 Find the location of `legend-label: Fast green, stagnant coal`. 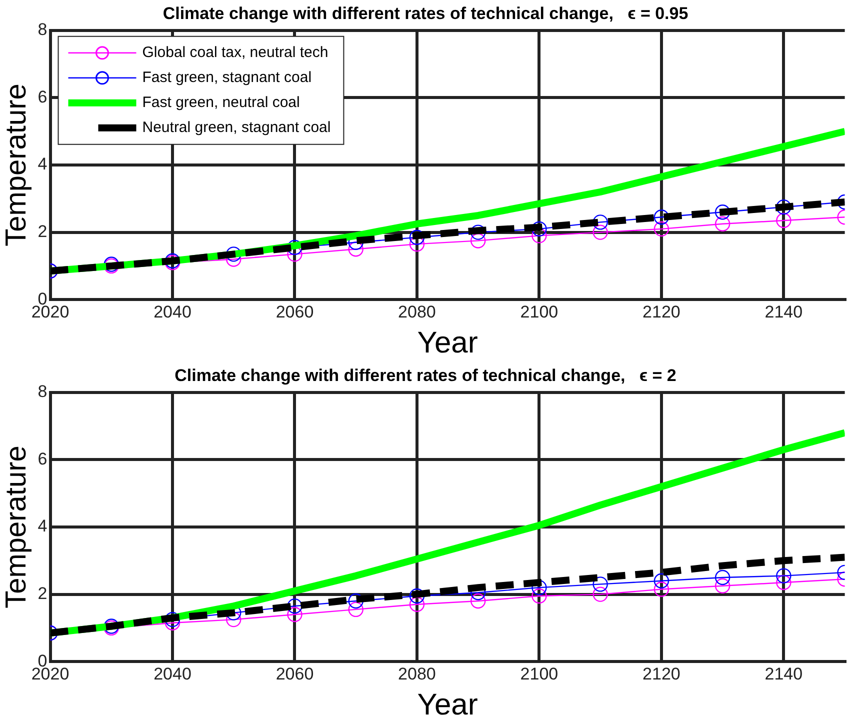

legend-label: Fast green, stagnant coal is located at coordinates (227, 77).